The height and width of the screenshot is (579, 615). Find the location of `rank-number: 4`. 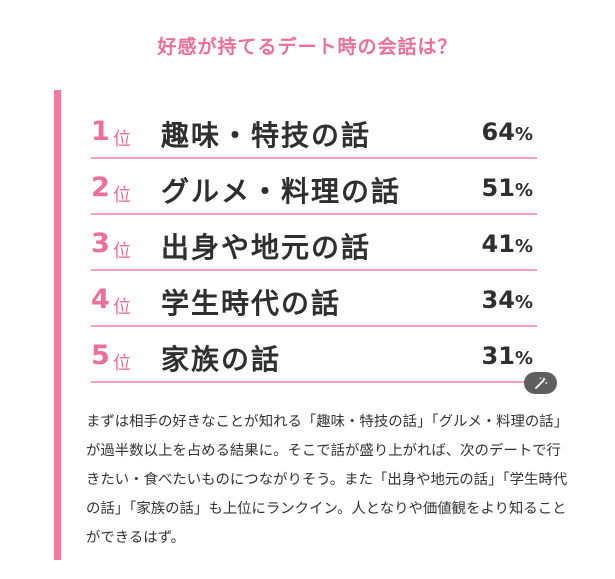

rank-number: 4 is located at coordinates (100, 299).